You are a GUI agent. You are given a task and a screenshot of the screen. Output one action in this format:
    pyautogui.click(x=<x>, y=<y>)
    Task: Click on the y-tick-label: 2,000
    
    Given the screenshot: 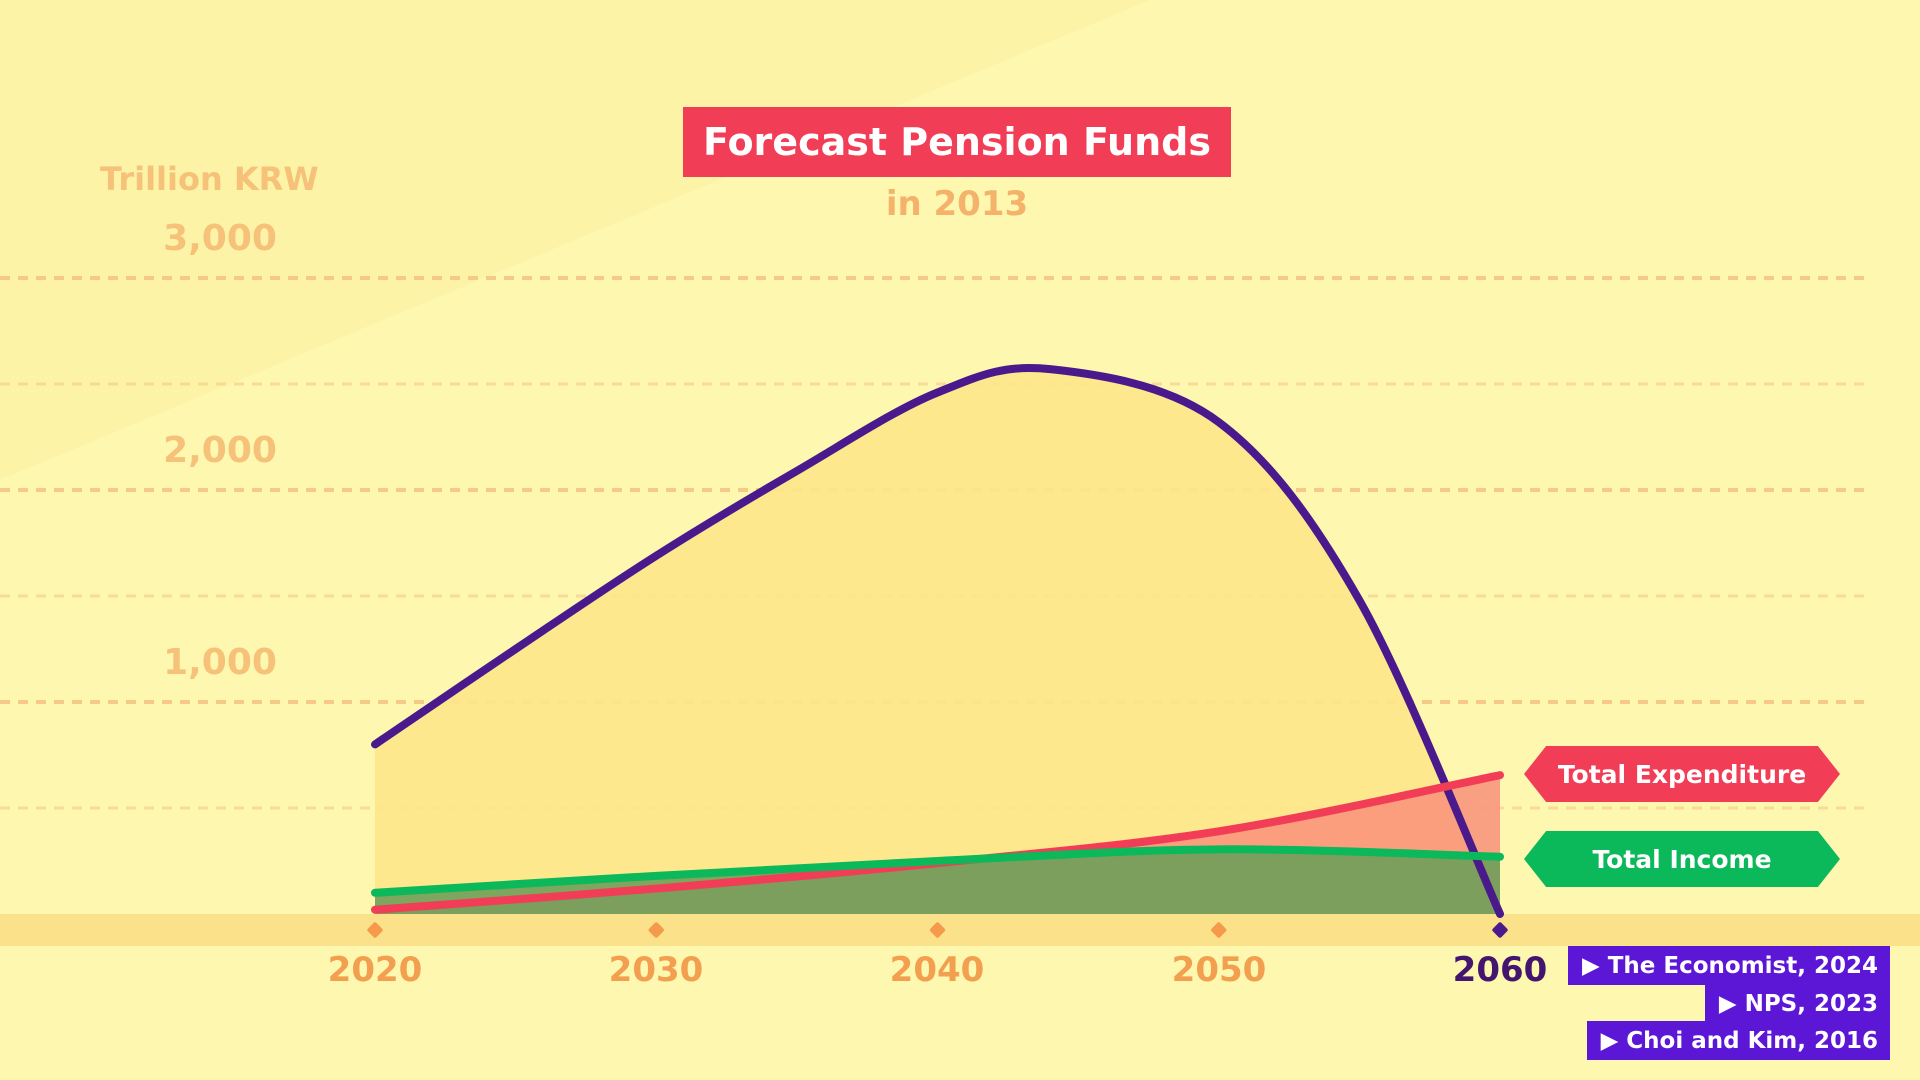 What is the action you would take?
    pyautogui.click(x=220, y=450)
    